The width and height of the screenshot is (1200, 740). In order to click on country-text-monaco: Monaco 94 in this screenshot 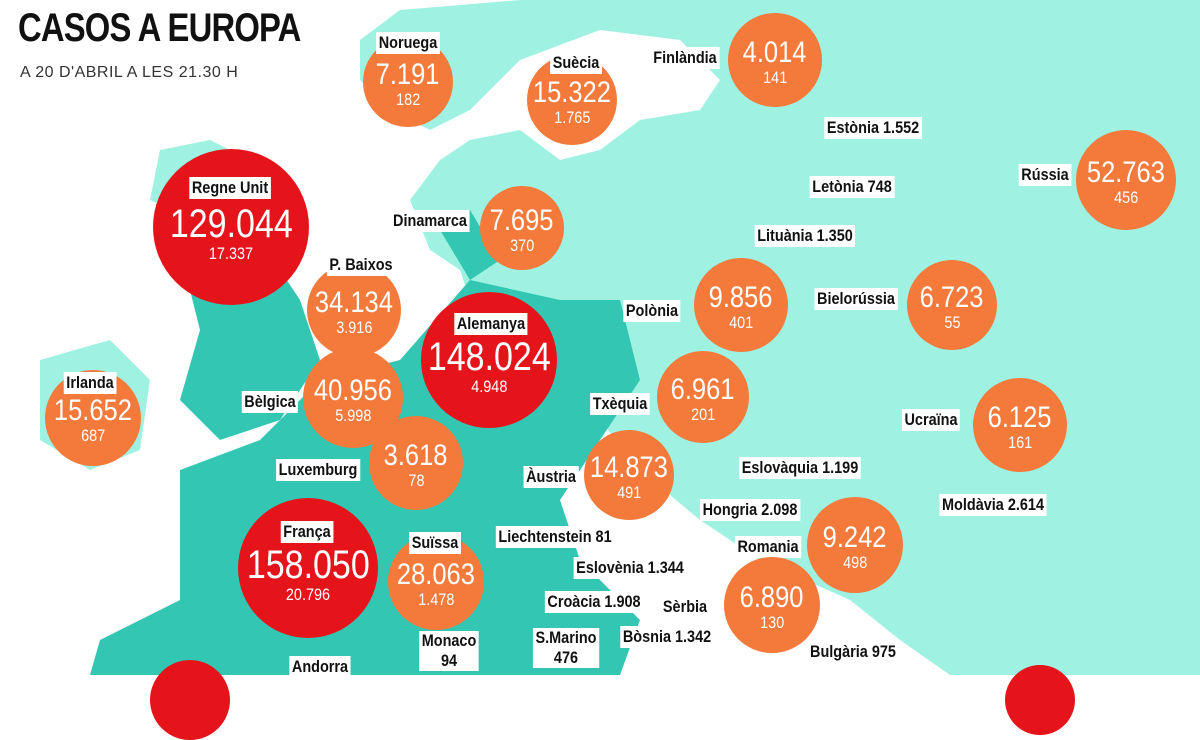, I will do `click(449, 651)`.